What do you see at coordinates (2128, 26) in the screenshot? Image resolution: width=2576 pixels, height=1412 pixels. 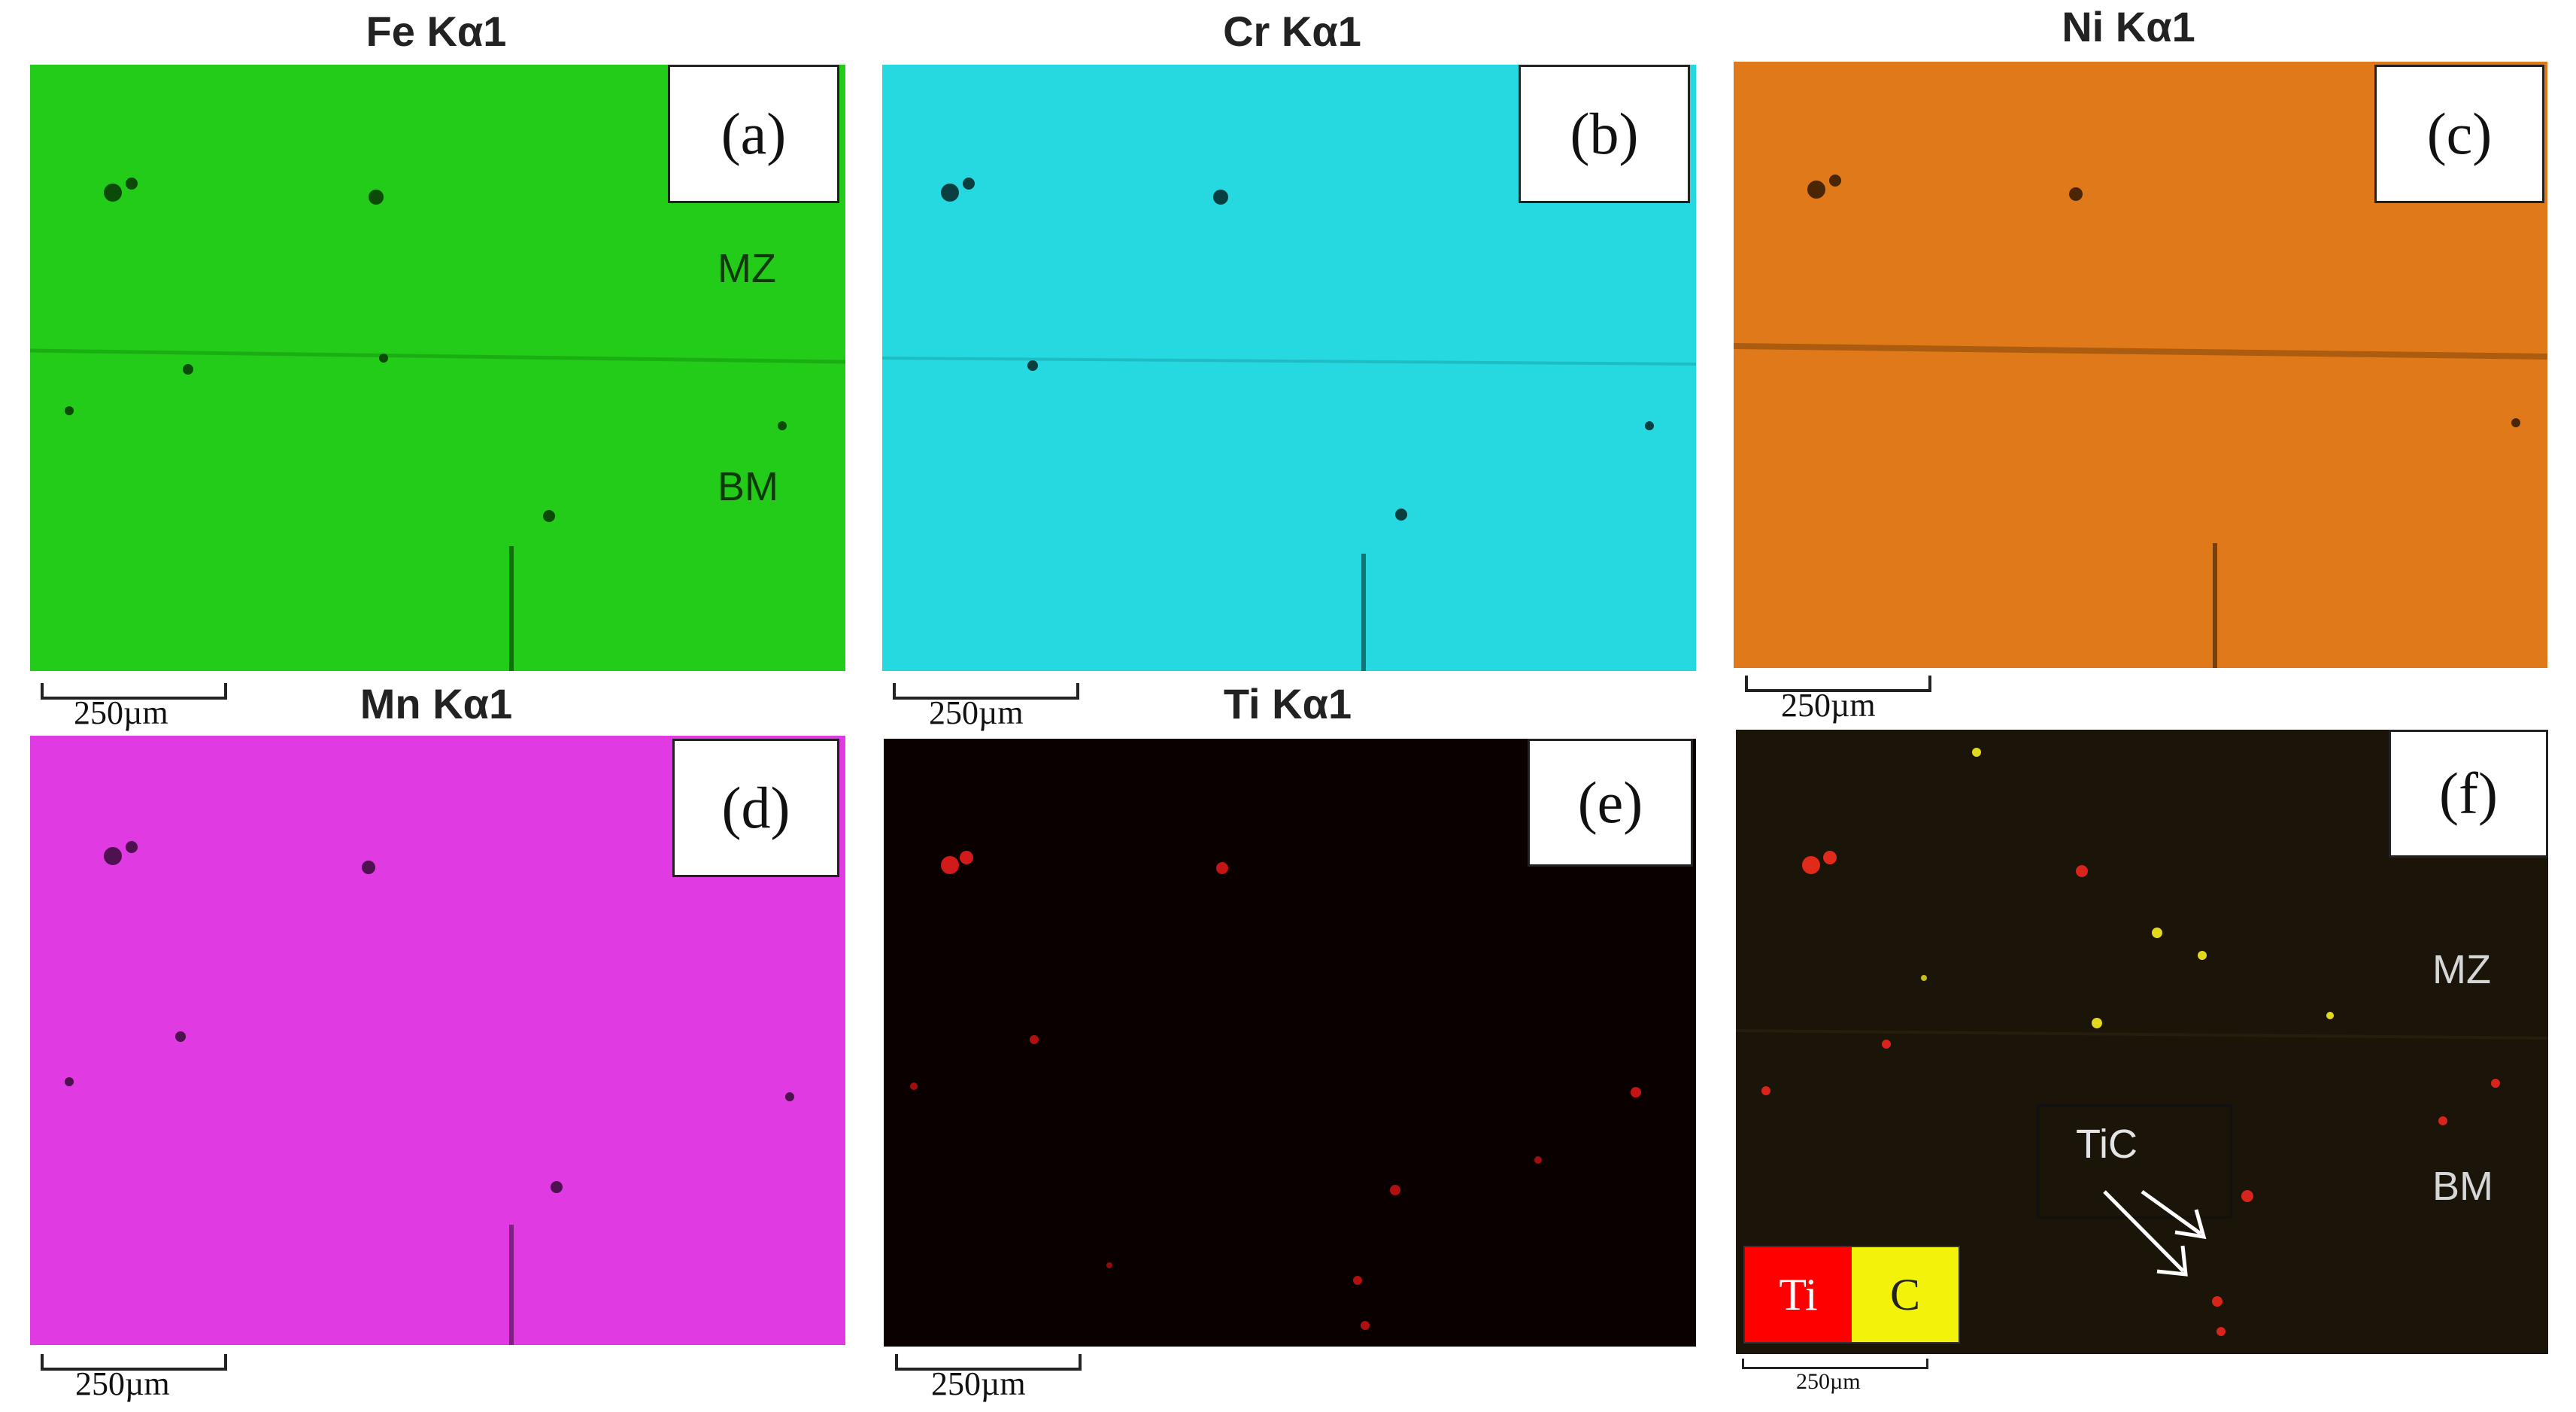 I see `panel-c-title: Ni Kα1` at bounding box center [2128, 26].